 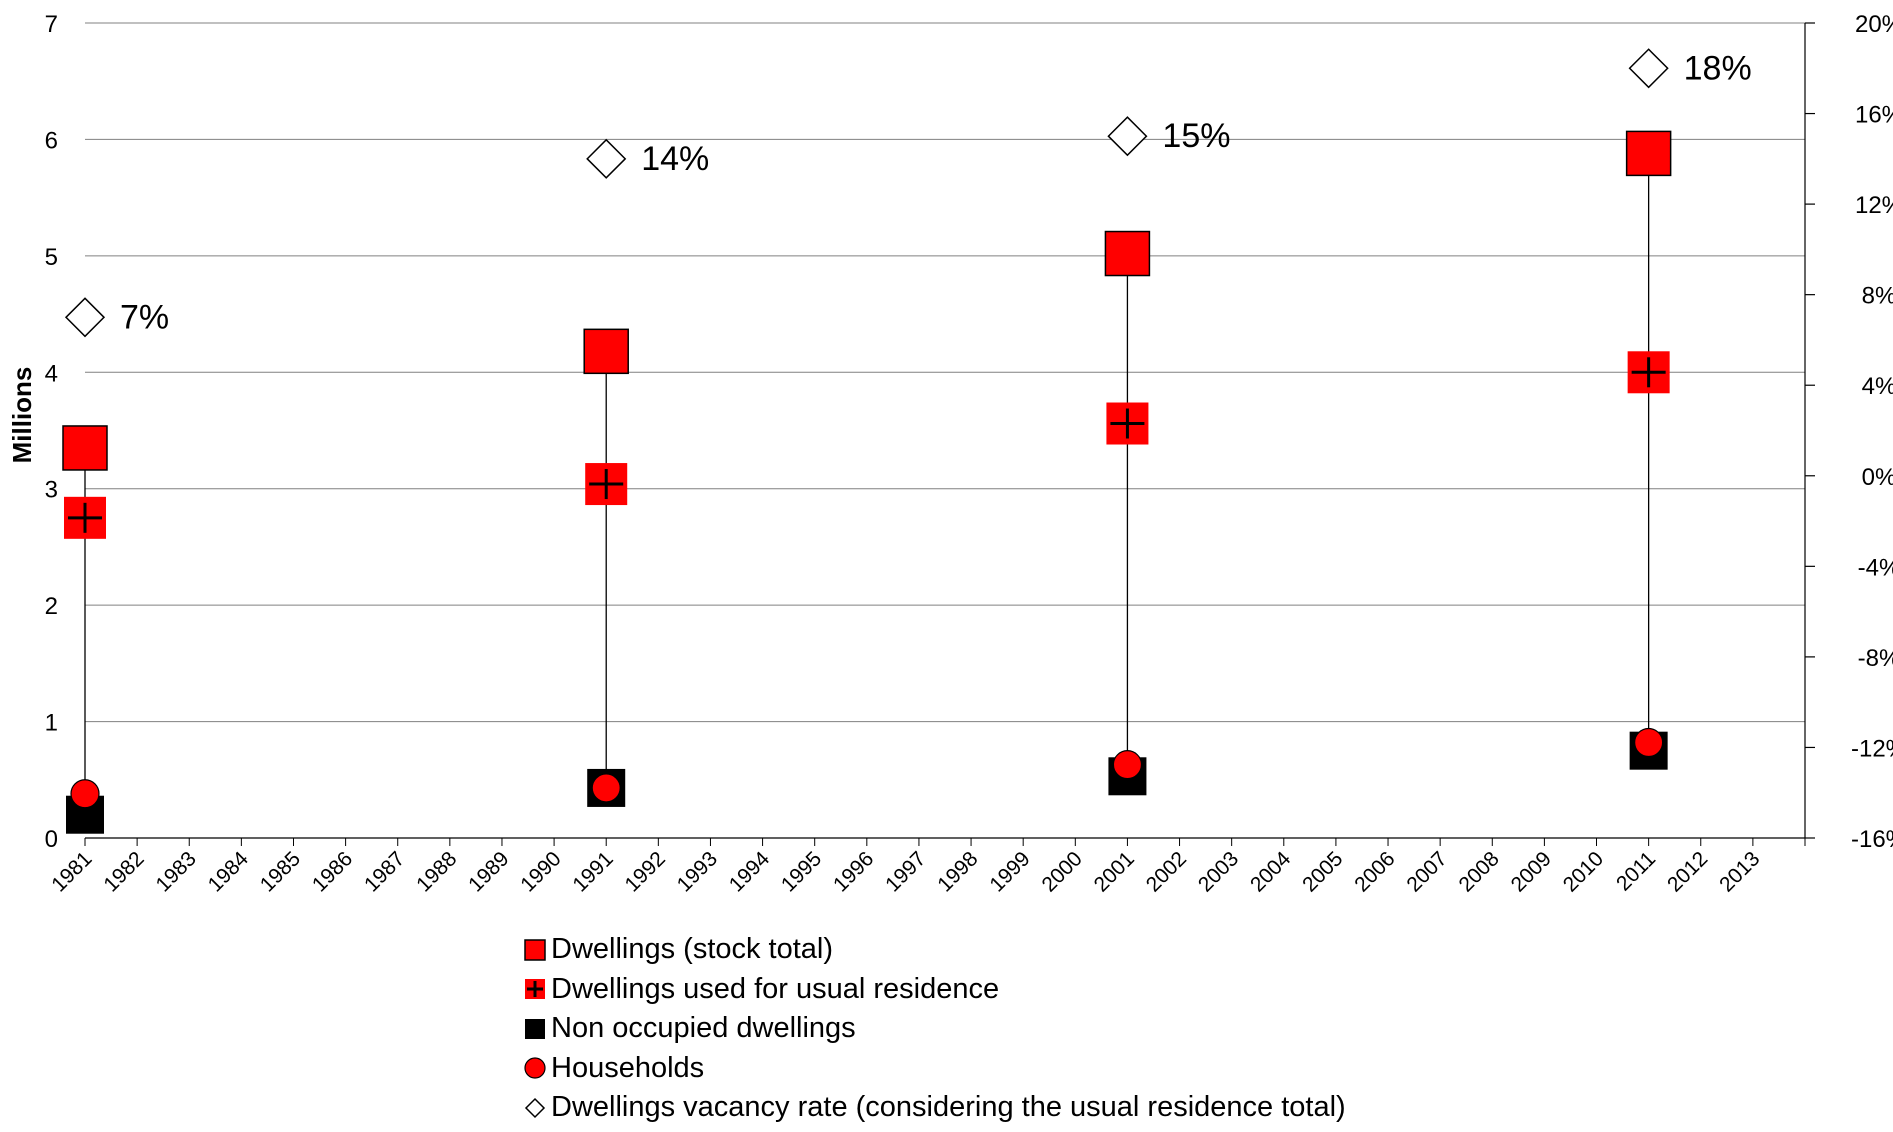 I want to click on y-tick-label: 2, so click(x=51, y=606).